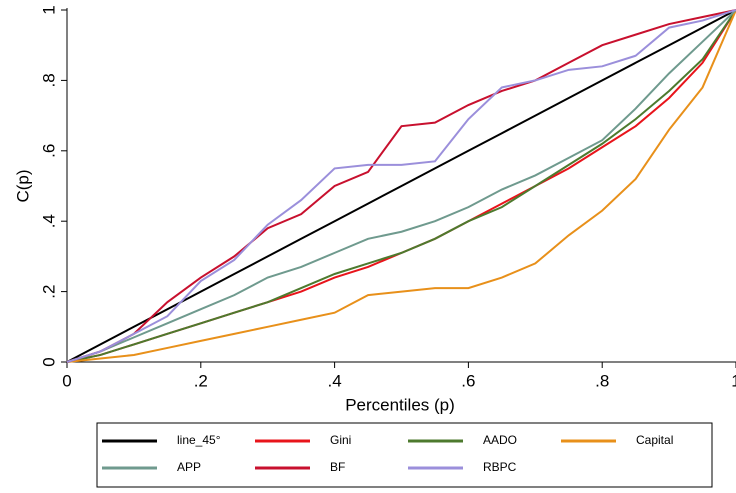 The height and width of the screenshot is (493, 736). Describe the element at coordinates (22, 185) in the screenshot. I see `y-axis-label: C(p)` at that location.